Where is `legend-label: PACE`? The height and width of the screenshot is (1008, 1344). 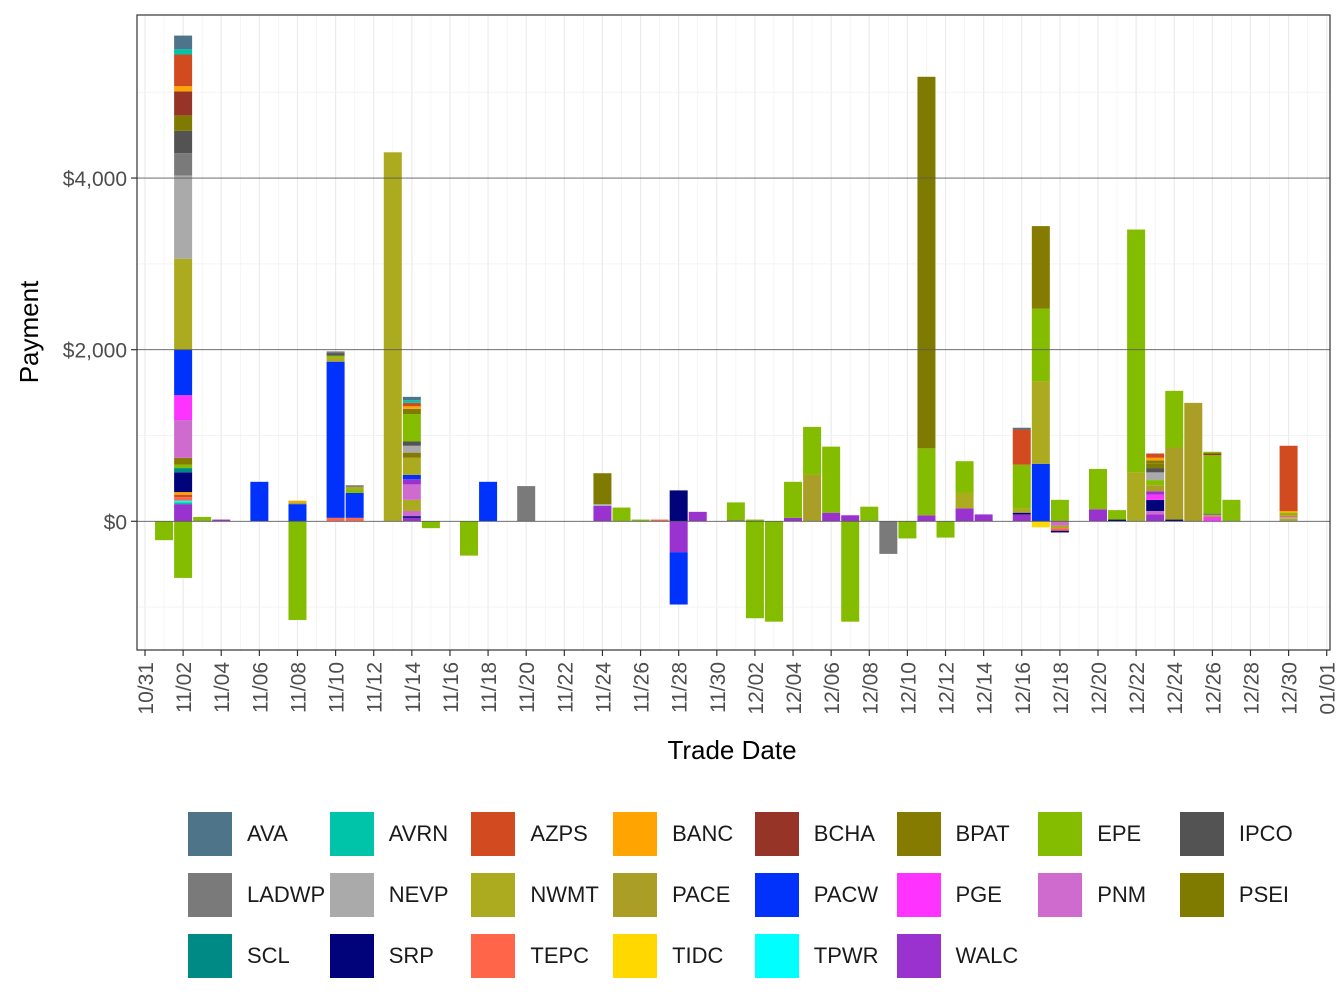 legend-label: PACE is located at coordinates (701, 894).